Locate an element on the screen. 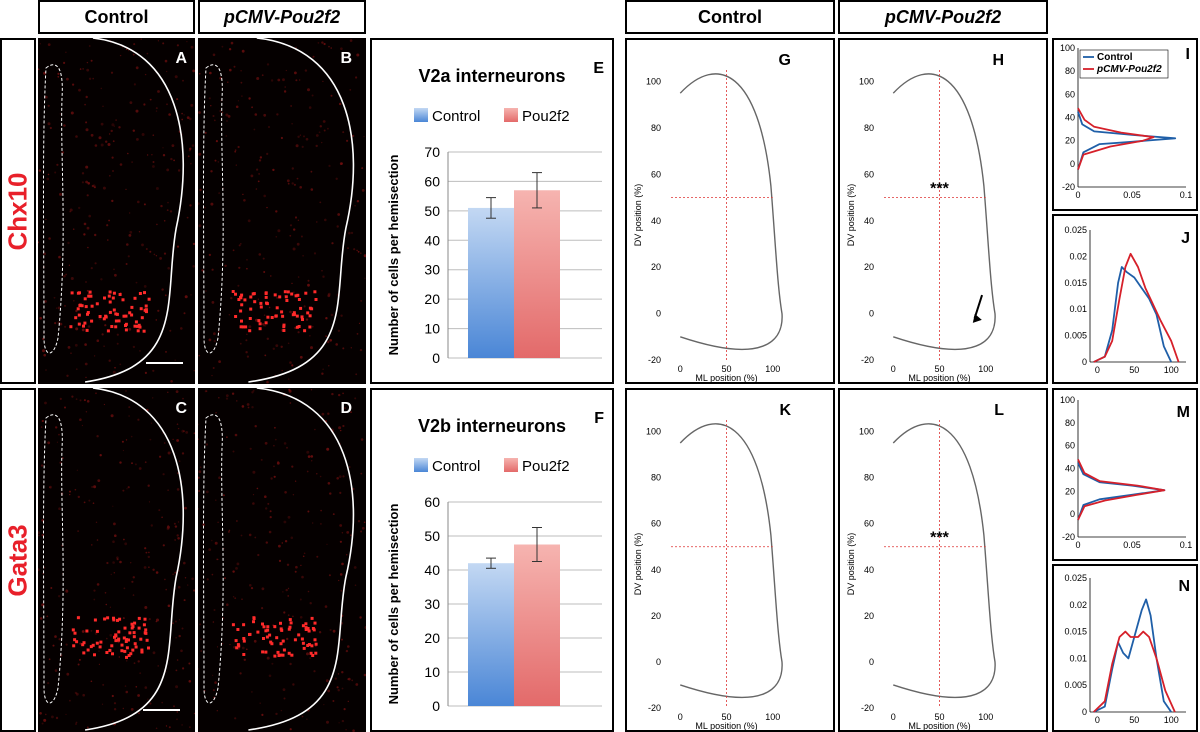 This screenshot has width=1200, height=732. y-tick-label: 80 is located at coordinates (869, 128).